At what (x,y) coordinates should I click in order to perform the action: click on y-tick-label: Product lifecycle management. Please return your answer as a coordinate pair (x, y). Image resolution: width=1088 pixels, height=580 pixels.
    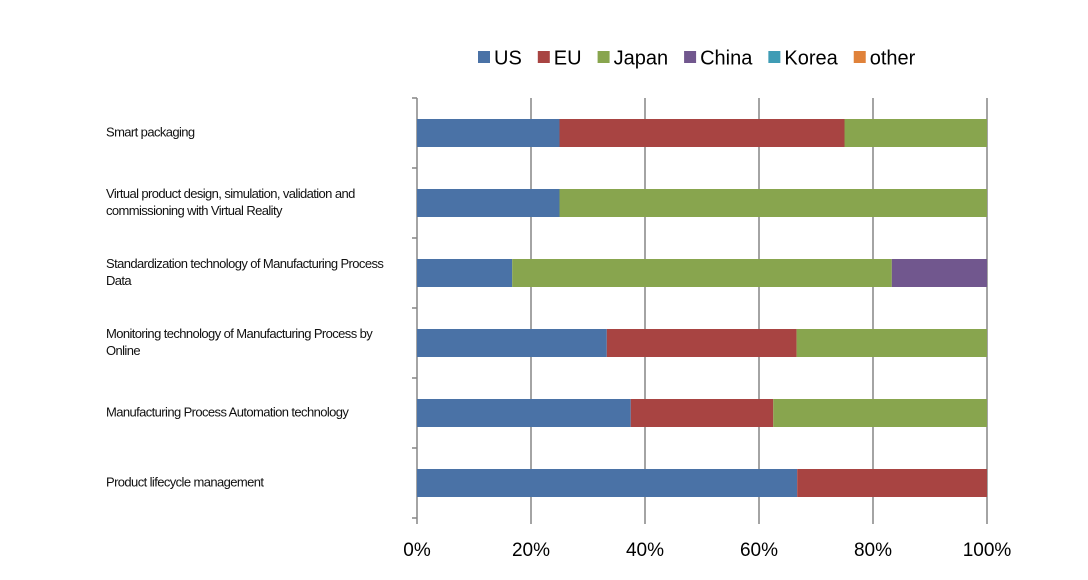
    Looking at the image, I should click on (185, 482).